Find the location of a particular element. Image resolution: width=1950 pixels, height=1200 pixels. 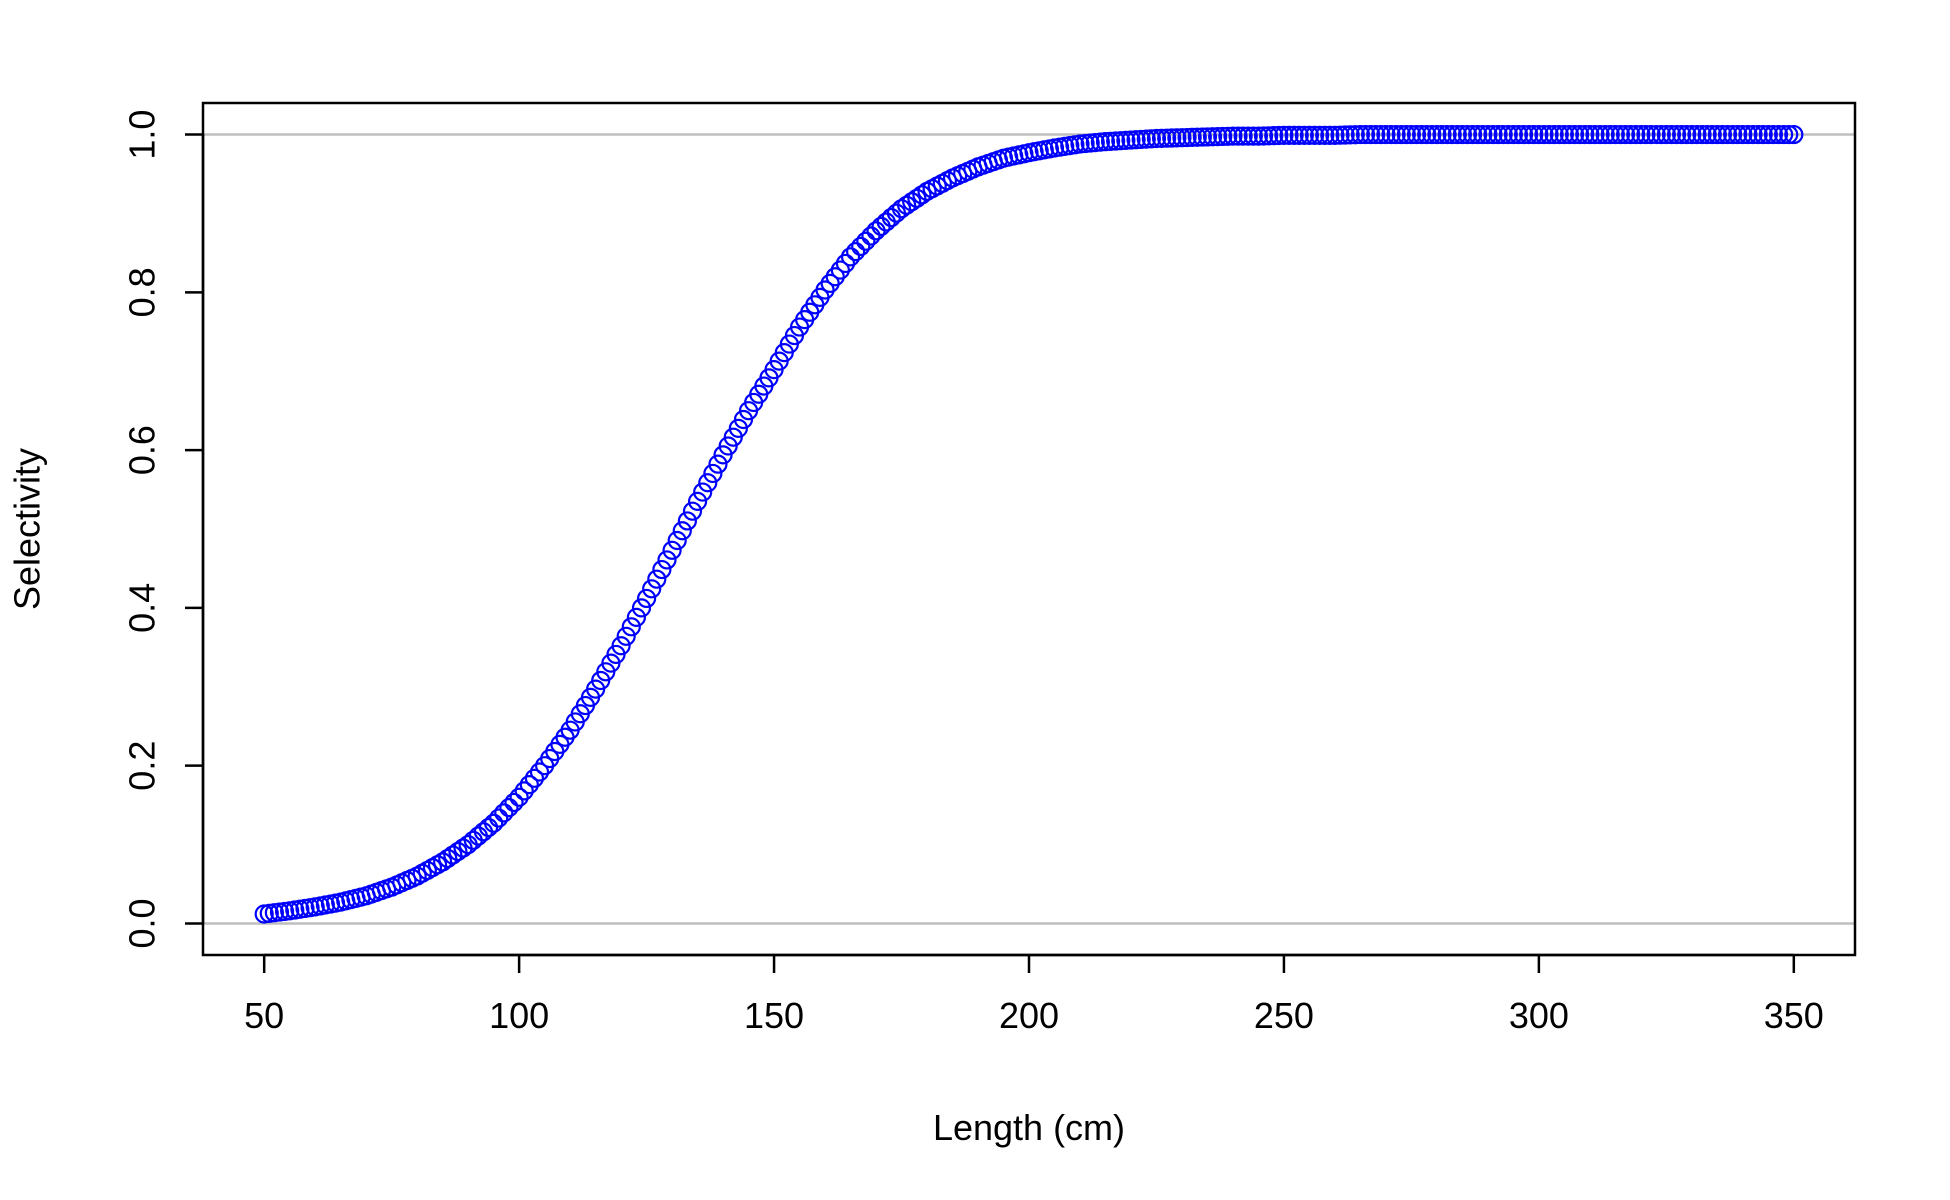

y-axis-title: Selectivity is located at coordinates (27, 529).